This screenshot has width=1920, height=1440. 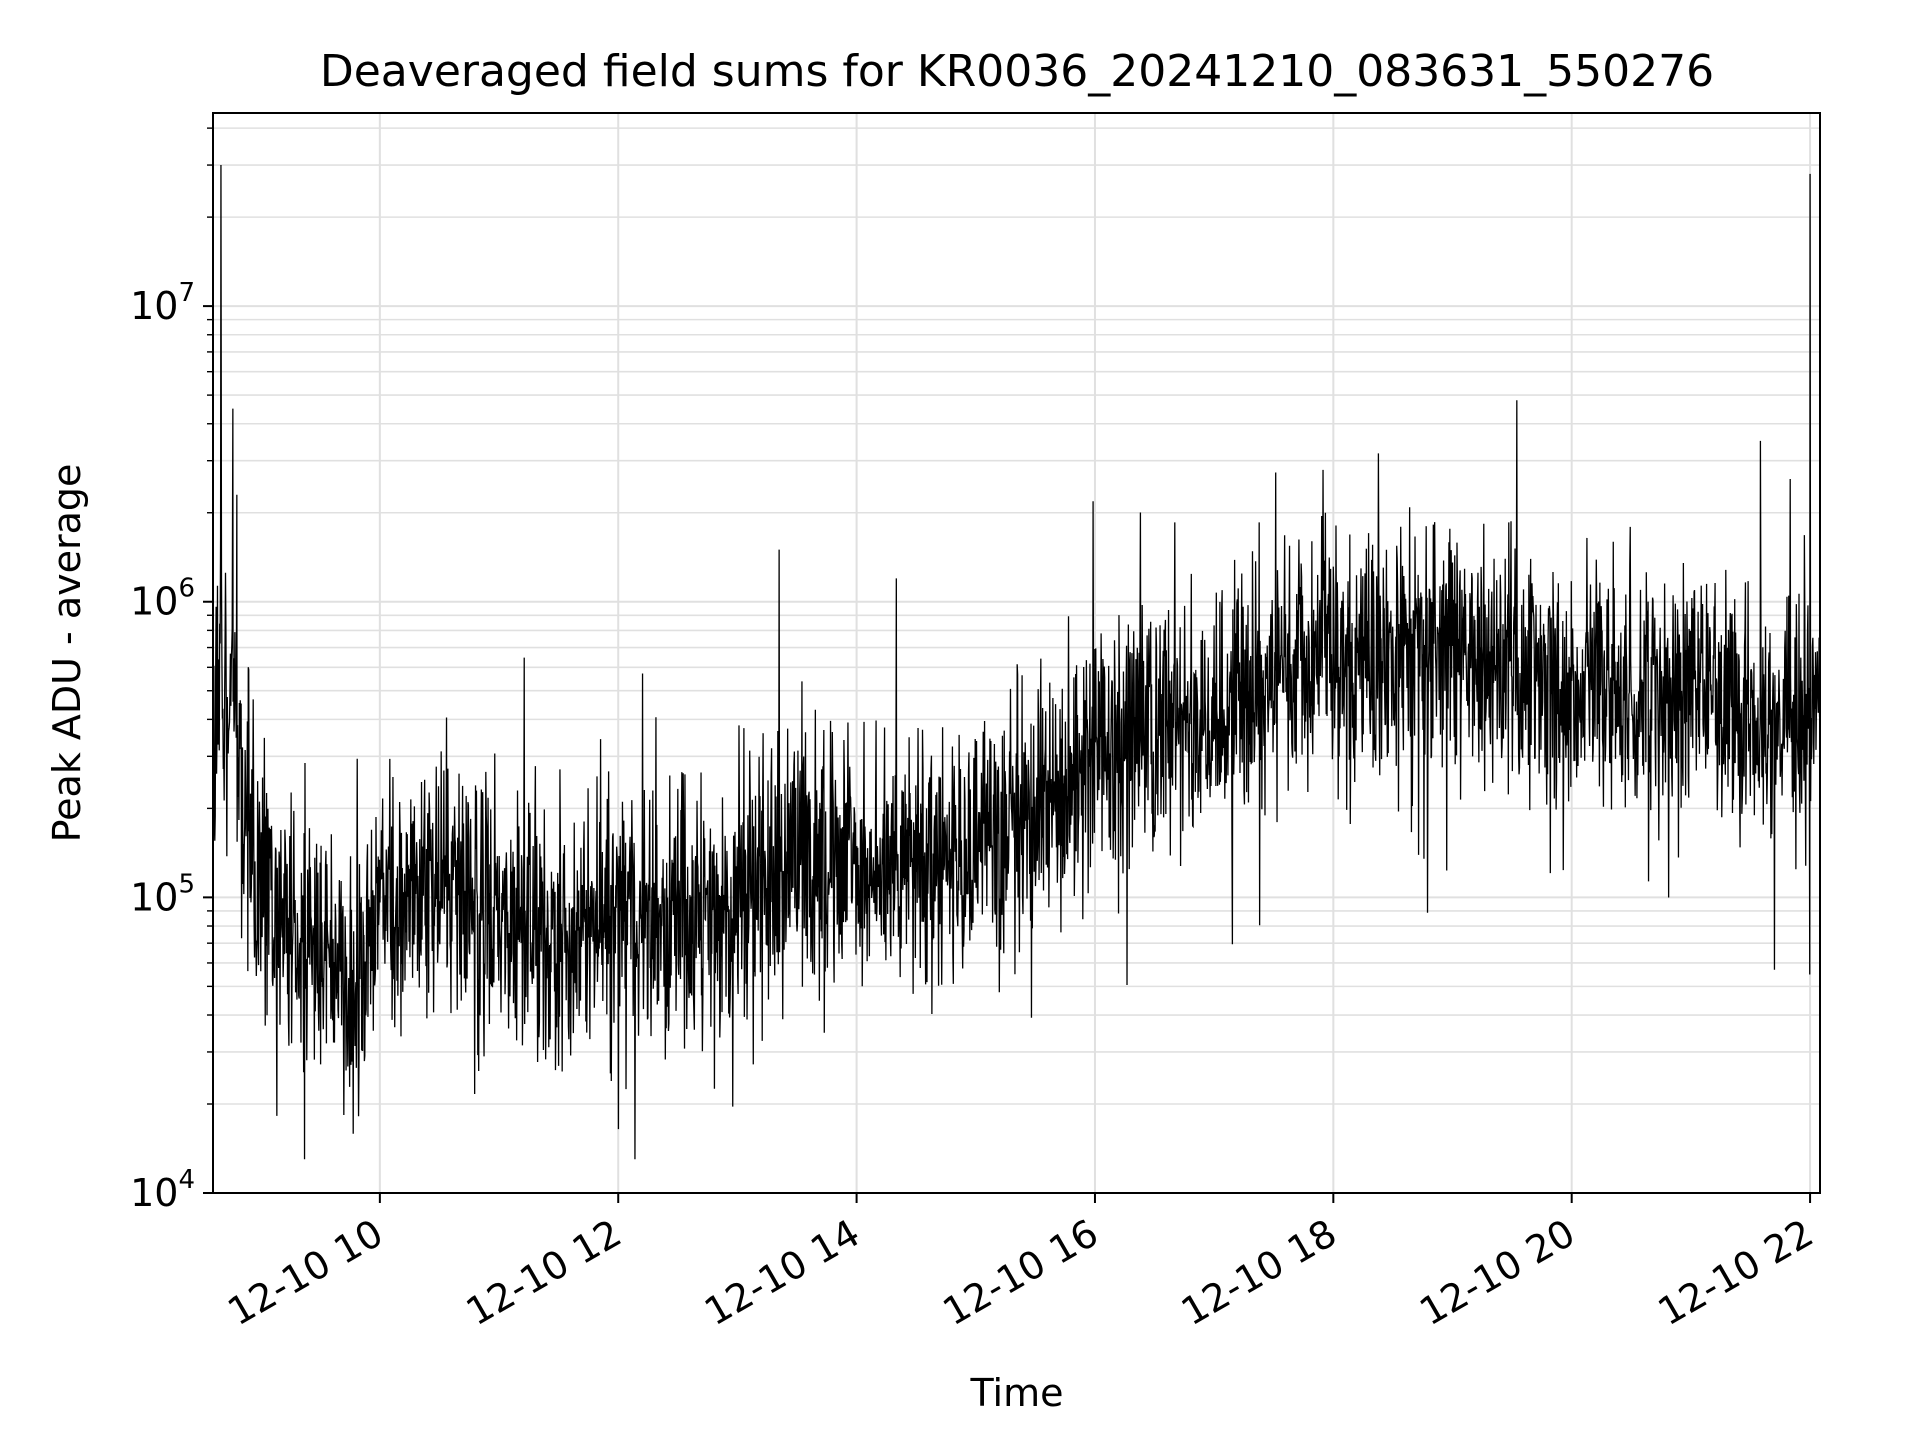 What do you see at coordinates (186, 589) in the screenshot?
I see `y-tick-label-exponent: 6` at bounding box center [186, 589].